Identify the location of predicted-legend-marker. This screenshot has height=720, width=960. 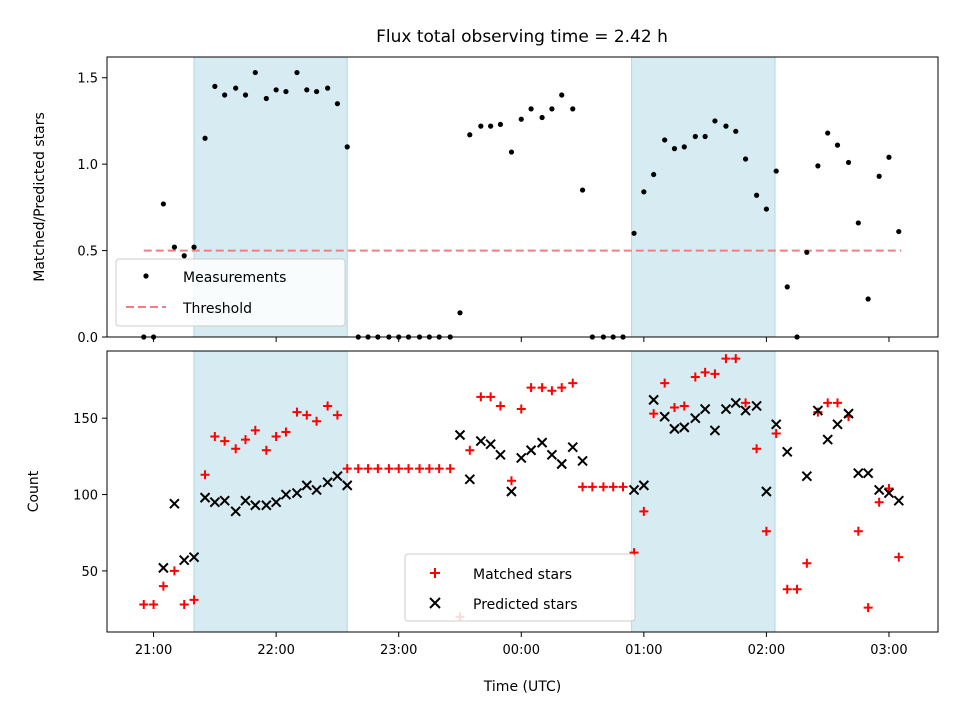
(435, 603).